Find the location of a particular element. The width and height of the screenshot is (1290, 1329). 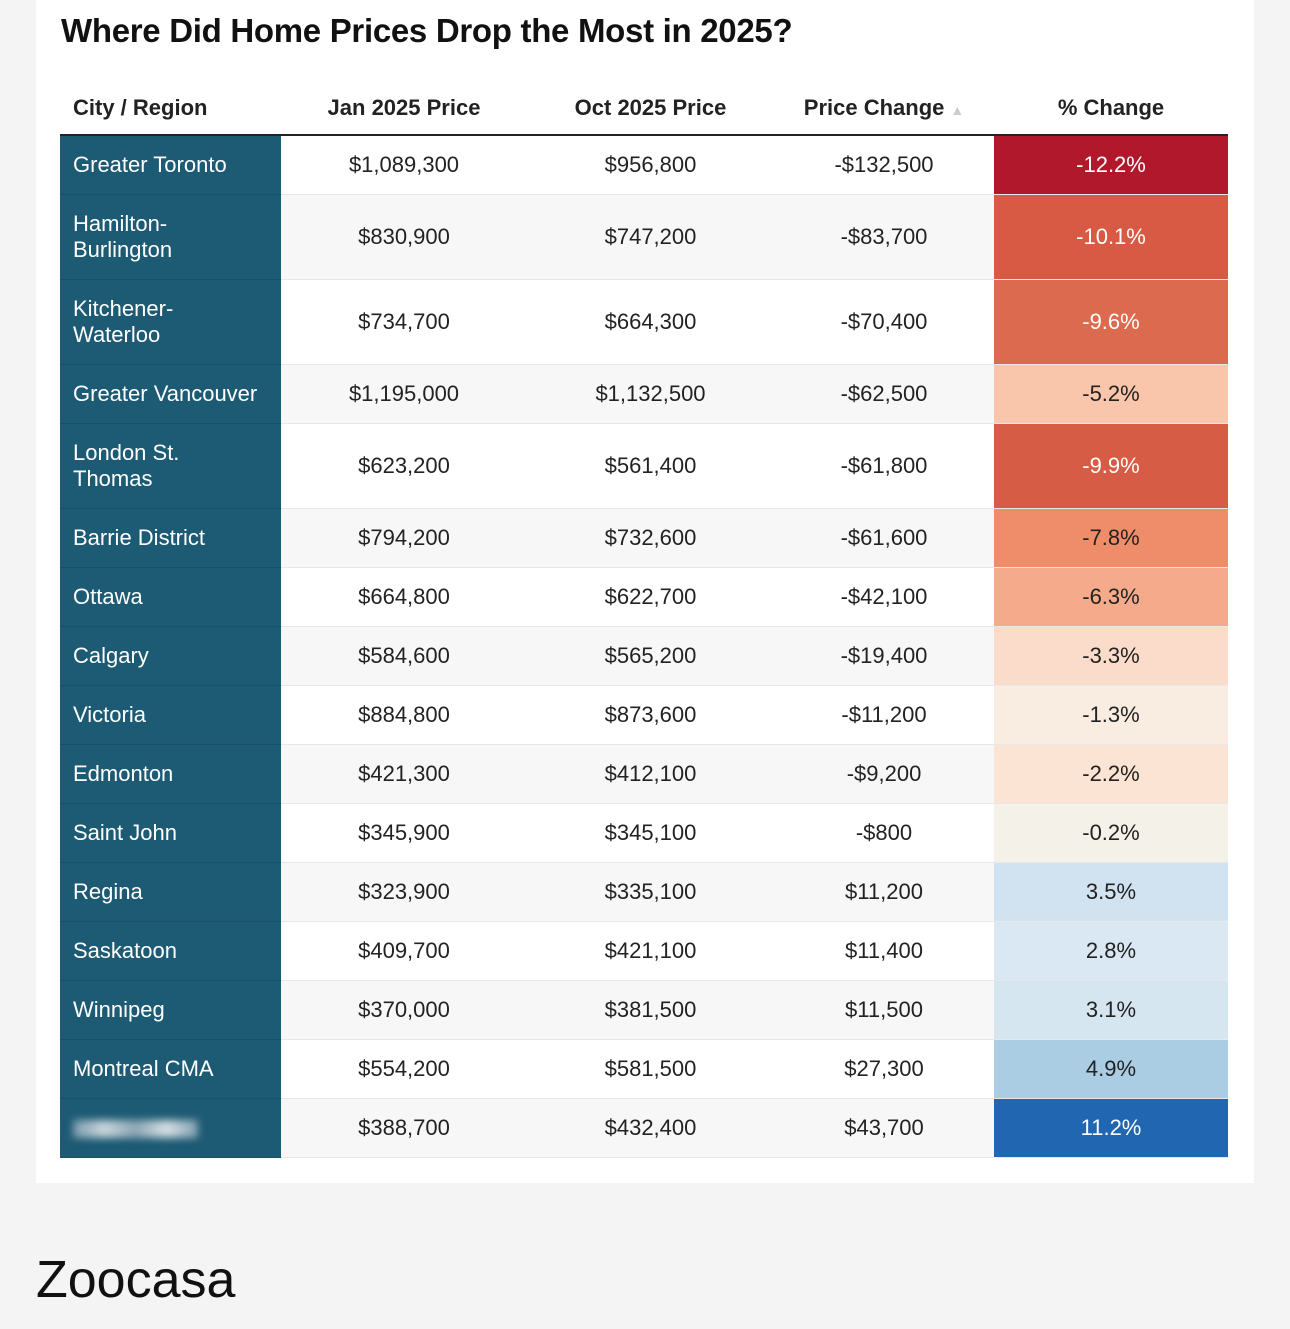

percent-value: -12.2% is located at coordinates (1111, 164).